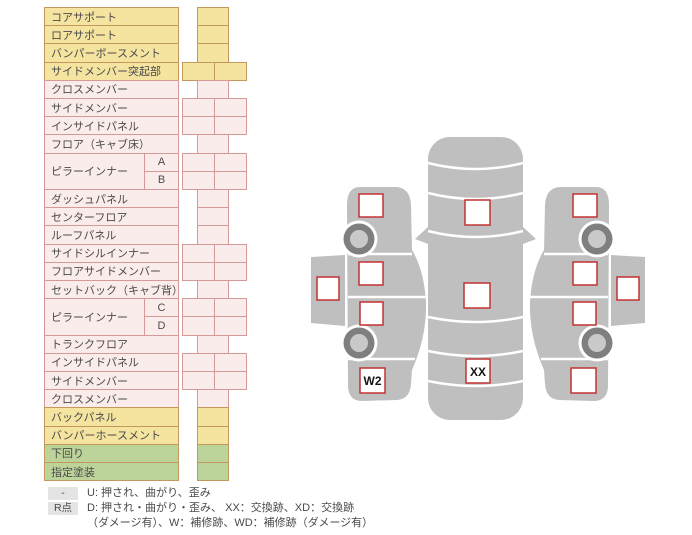 The height and width of the screenshot is (535, 692). I want to click on left-rear-fender-marker: W2, so click(372, 380).